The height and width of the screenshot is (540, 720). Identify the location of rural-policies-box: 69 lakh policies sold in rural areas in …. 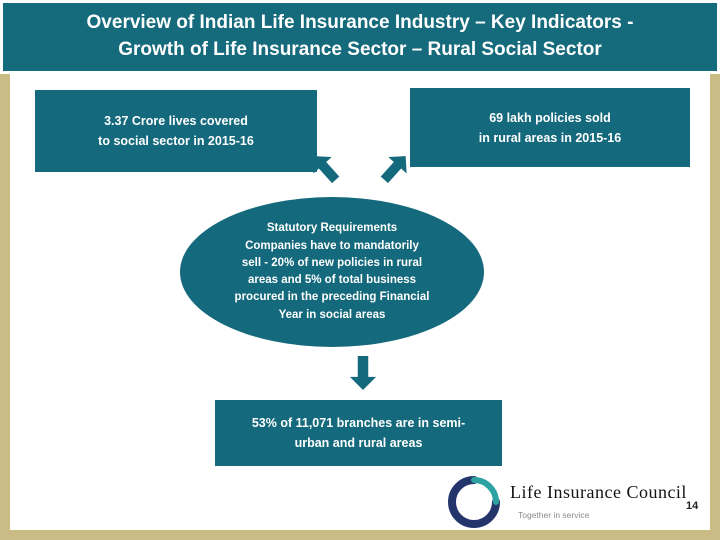
(550, 127).